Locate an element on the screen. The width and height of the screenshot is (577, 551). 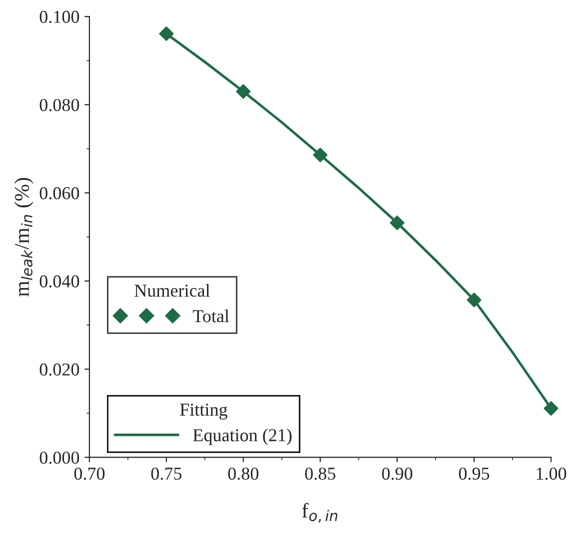
y-tick-label: 0.080 is located at coordinates (60, 105).